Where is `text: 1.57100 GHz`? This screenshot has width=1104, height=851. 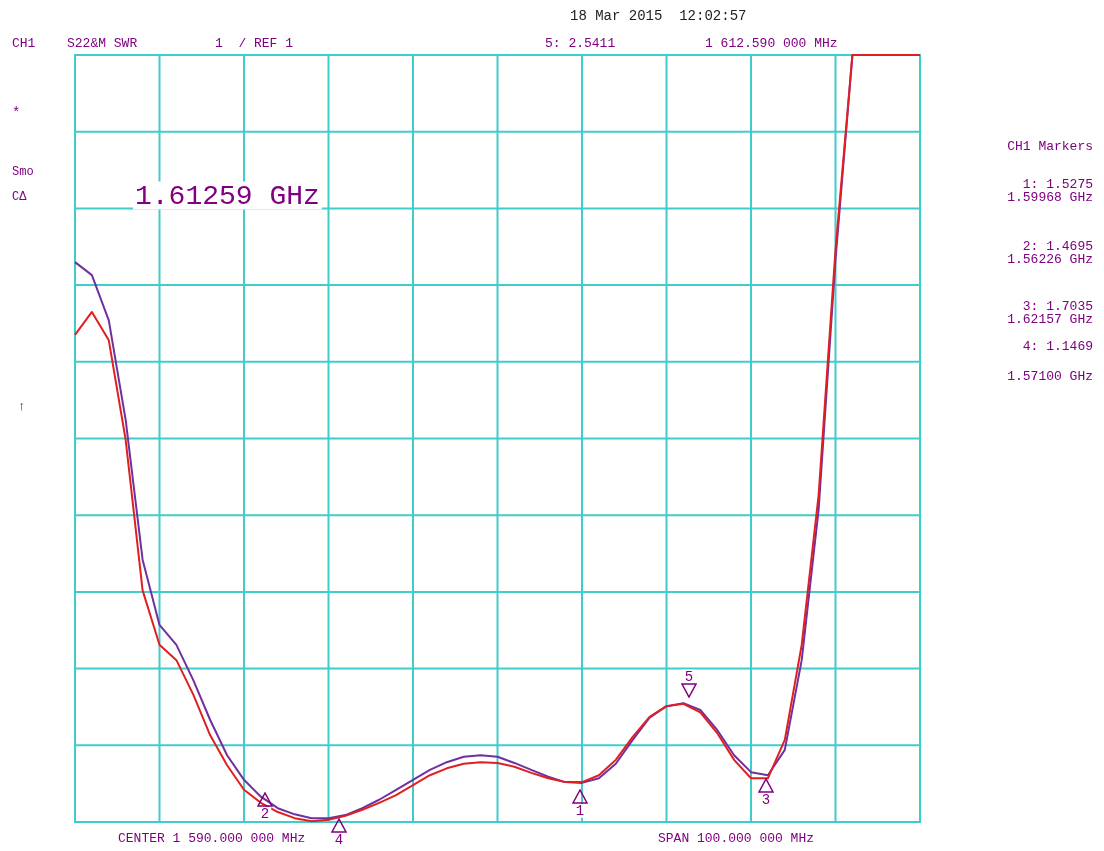 text: 1.57100 GHz is located at coordinates (1050, 376).